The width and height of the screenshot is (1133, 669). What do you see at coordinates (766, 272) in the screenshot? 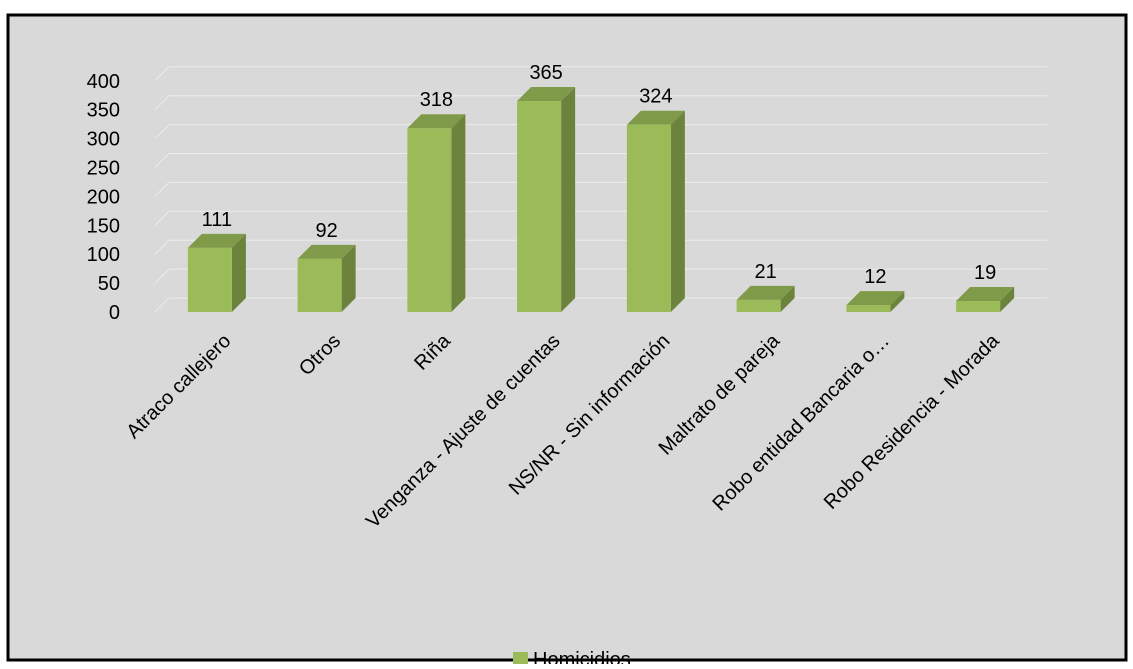
I see `data-label: 21` at bounding box center [766, 272].